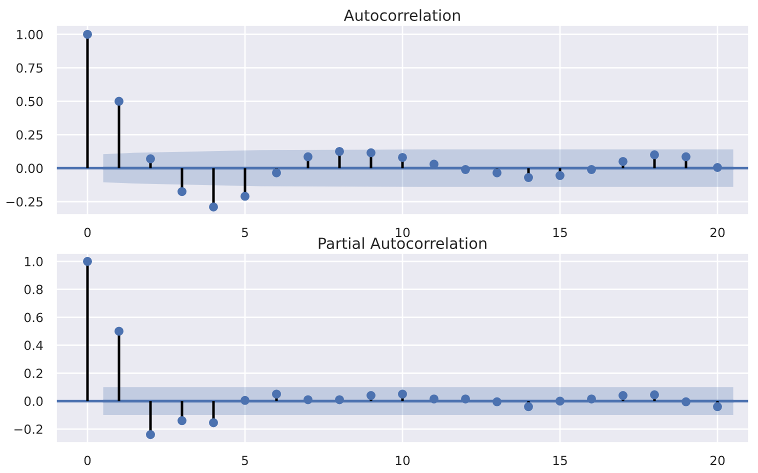 The image size is (758, 473). Describe the element at coordinates (402, 15) in the screenshot. I see `chart-title: Autocorrelation` at that location.